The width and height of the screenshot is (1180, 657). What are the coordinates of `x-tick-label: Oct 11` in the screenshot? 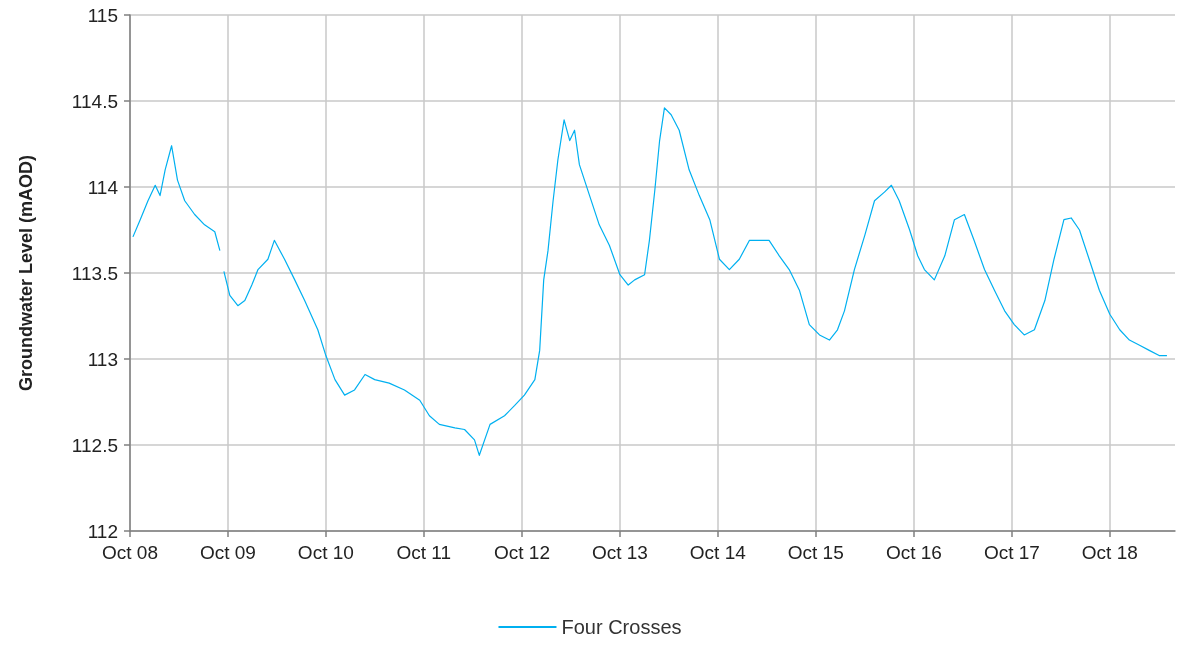 It's located at (424, 552).